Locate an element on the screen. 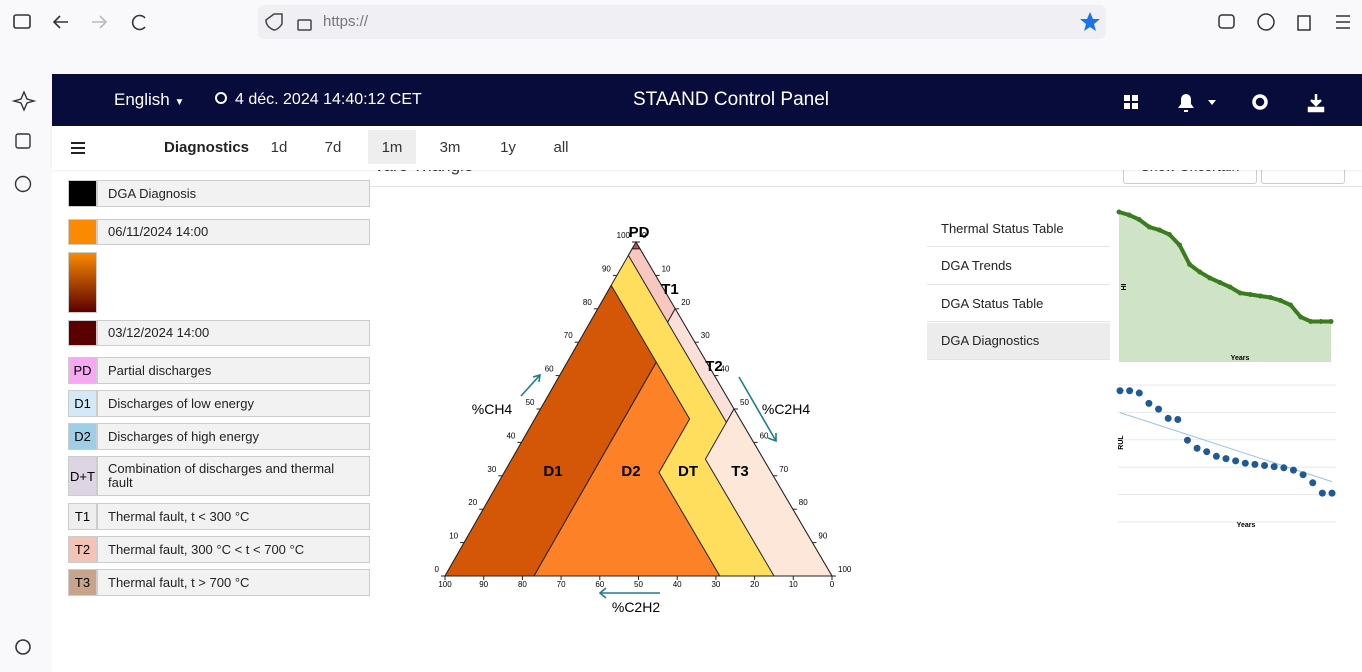  forward-icon is located at coordinates (100, 22).